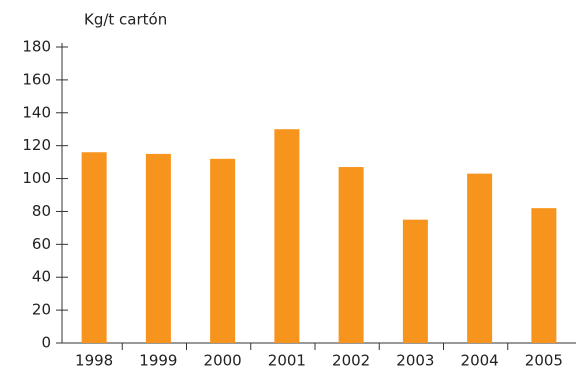 Image resolution: width=578 pixels, height=372 pixels. What do you see at coordinates (415, 361) in the screenshot?
I see `x-tick-label: 2003` at bounding box center [415, 361].